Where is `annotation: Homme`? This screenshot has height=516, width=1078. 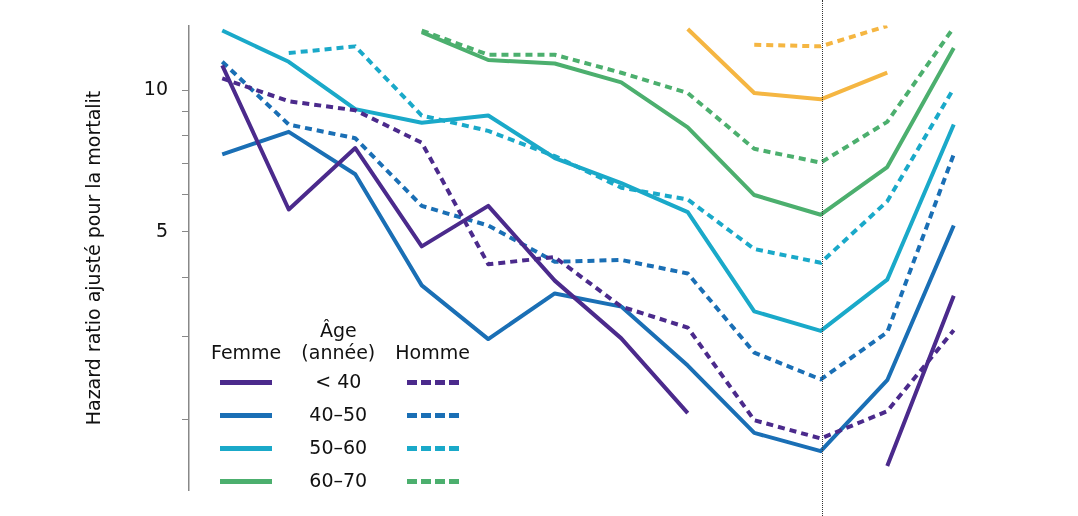
annotation: Homme is located at coordinates (432, 352).